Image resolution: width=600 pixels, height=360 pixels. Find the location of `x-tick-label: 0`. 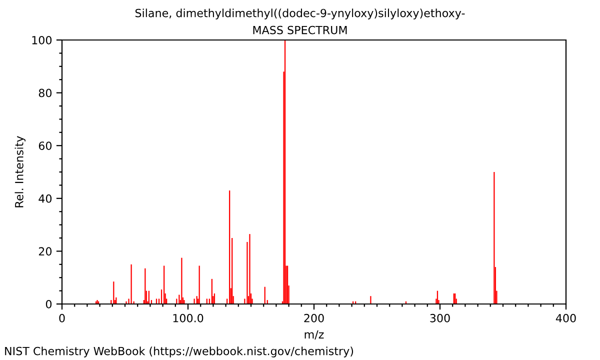

x-tick-label: 0 is located at coordinates (62, 318).